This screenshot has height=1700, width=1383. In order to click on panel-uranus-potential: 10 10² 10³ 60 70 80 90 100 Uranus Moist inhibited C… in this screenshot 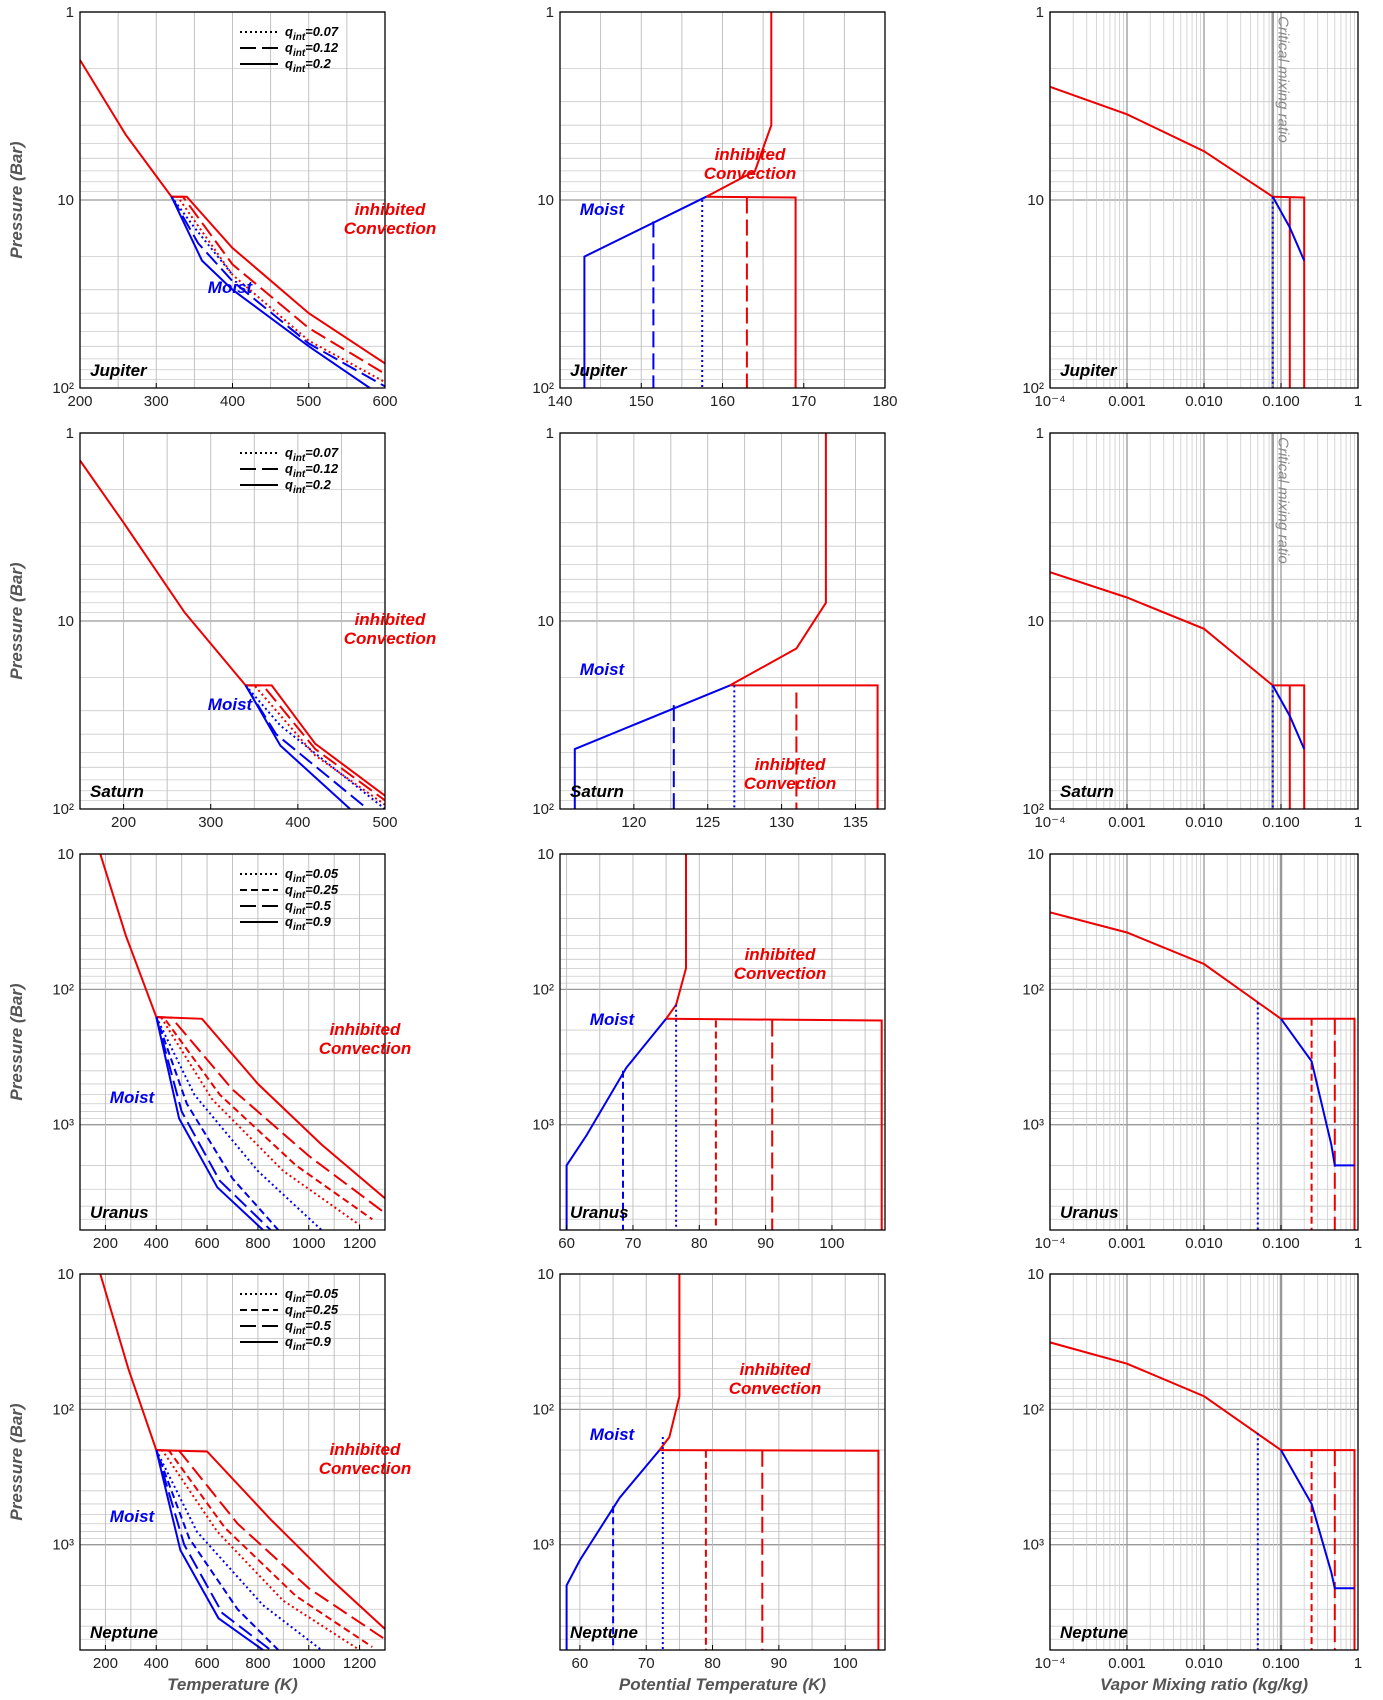, I will do `click(709, 1049)`.